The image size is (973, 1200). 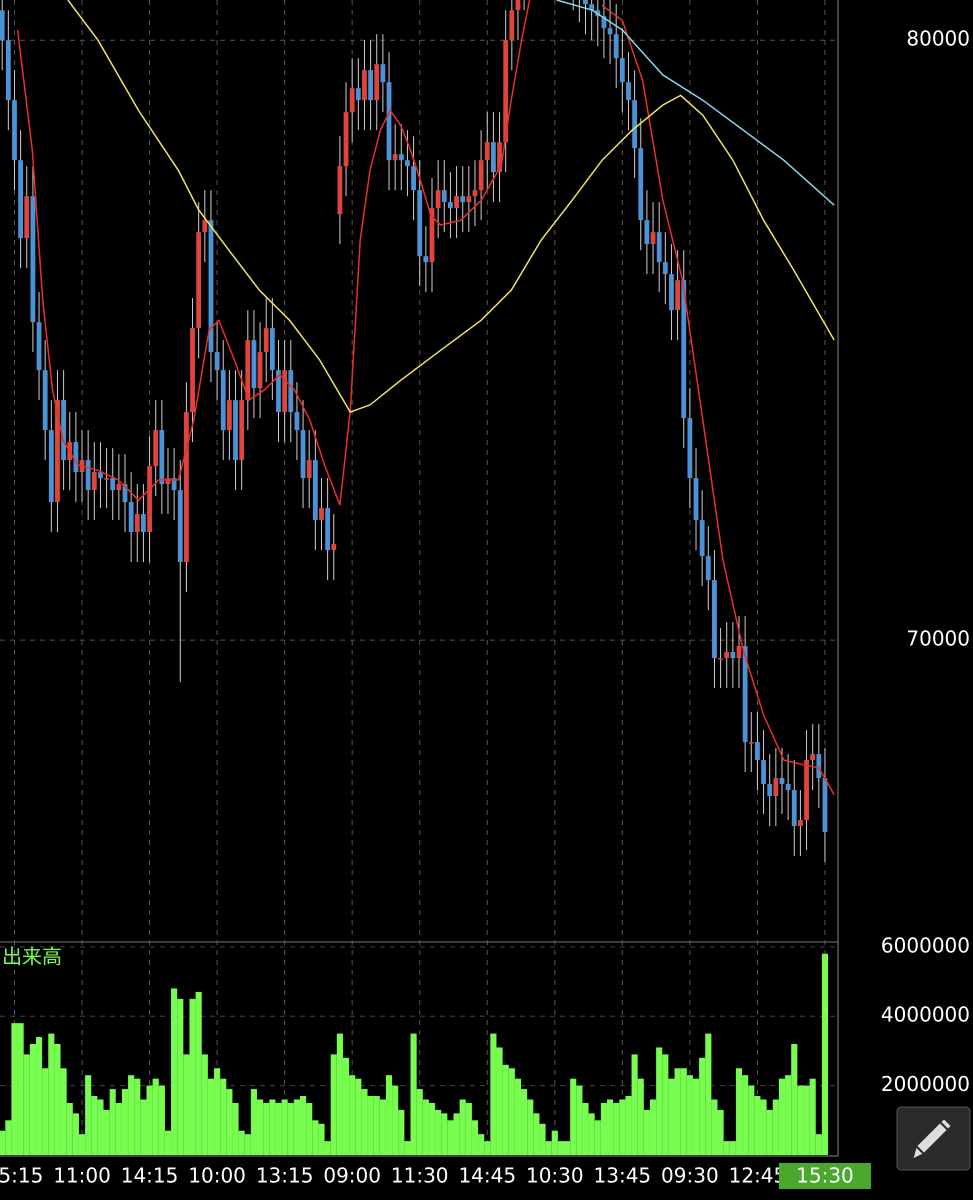 What do you see at coordinates (352, 1176) in the screenshot?
I see `x-tick-label: 09:00` at bounding box center [352, 1176].